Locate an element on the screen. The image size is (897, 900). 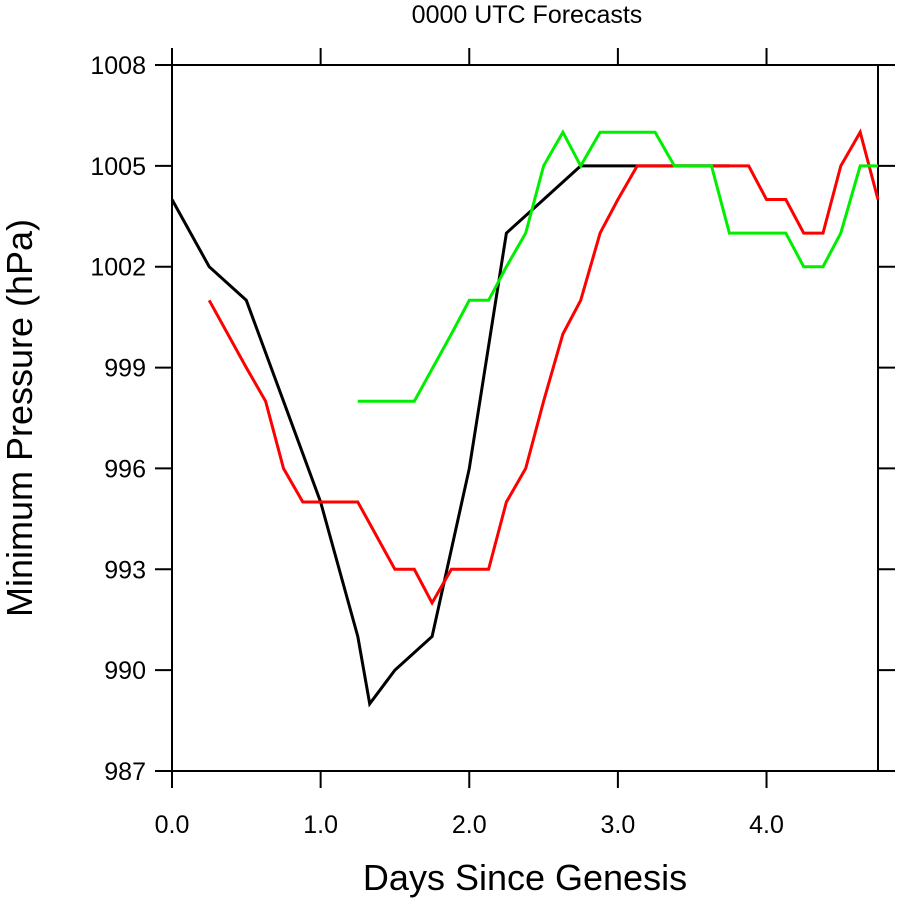
x-axis-label: Days Since Genesis is located at coordinates (525, 877).